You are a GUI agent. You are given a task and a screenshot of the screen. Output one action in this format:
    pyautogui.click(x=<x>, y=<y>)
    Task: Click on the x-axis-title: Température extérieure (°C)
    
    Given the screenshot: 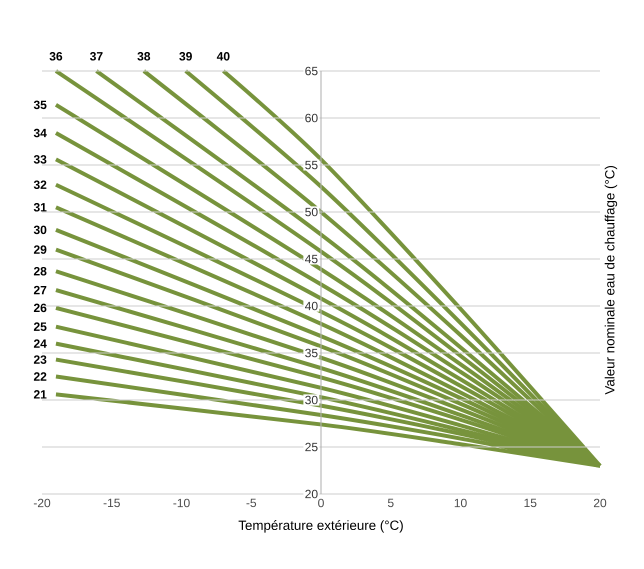 What is the action you would take?
    pyautogui.click(x=320, y=526)
    